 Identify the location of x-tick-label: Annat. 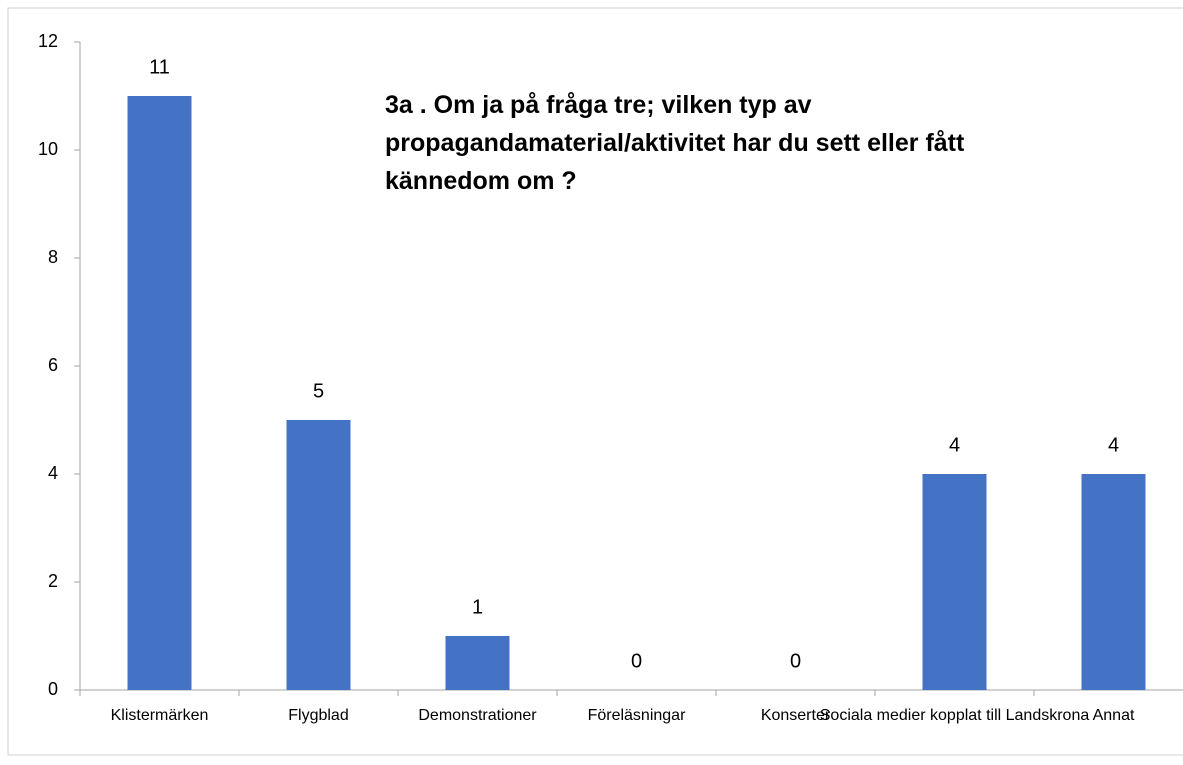
(1114, 715).